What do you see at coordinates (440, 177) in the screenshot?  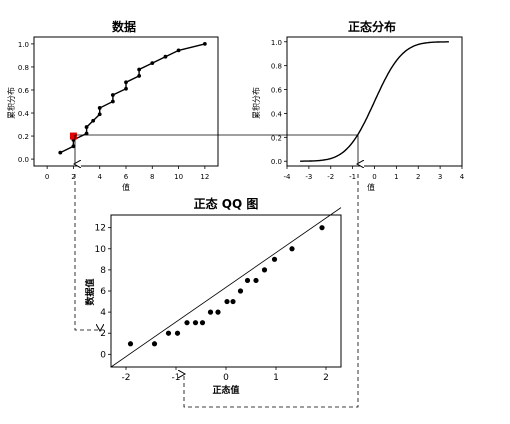 I see `x-tick-label: 3` at bounding box center [440, 177].